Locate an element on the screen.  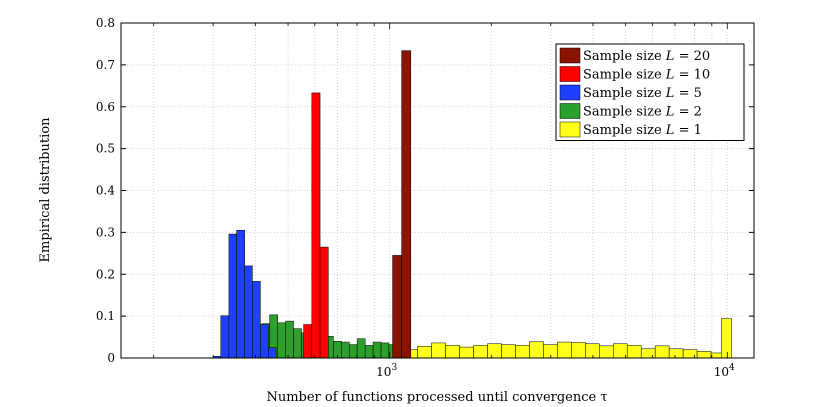
legend-label: Sample size L = 5 is located at coordinates (642, 93).